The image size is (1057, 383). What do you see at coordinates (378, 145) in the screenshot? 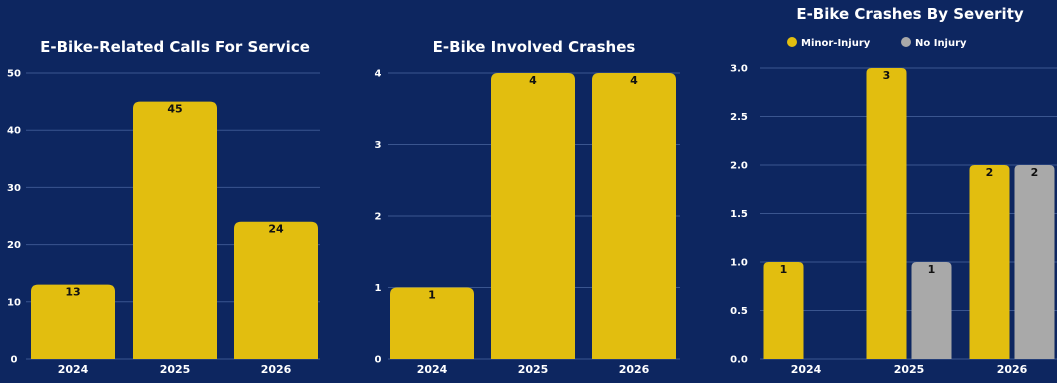
I see `y-tick-label: 3` at bounding box center [378, 145].